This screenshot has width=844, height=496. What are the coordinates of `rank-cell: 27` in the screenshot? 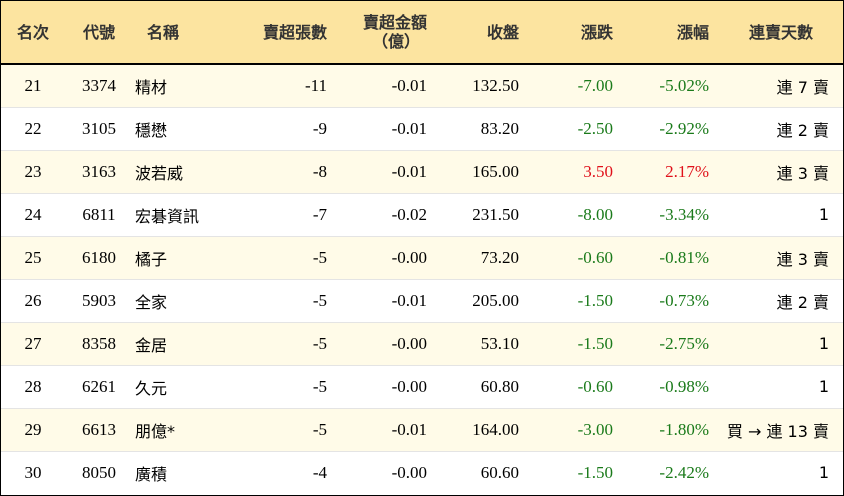 It's located at (33, 343).